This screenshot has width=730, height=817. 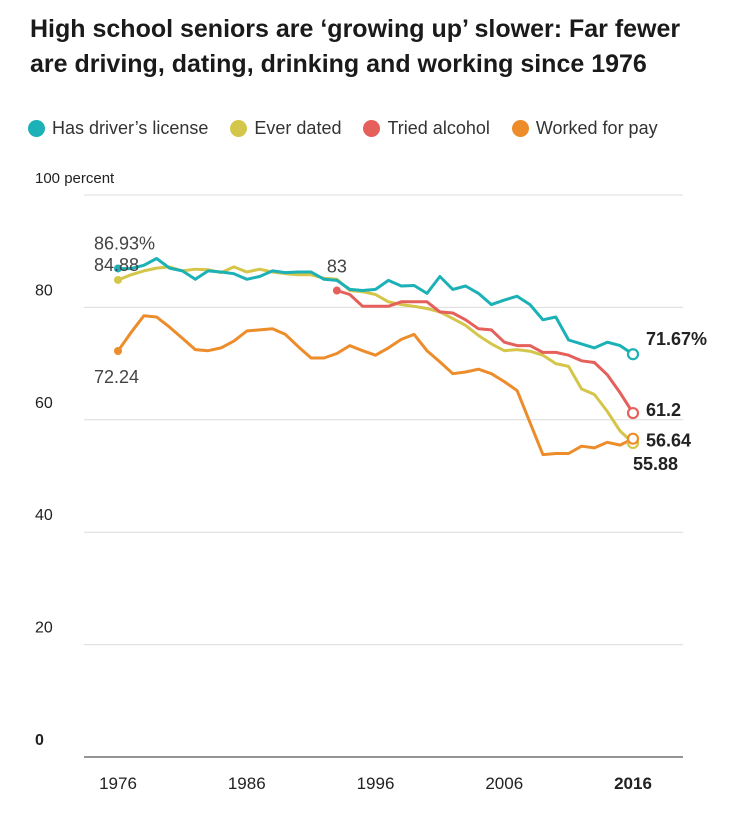 I want to click on y-tick-label-40: 40, so click(x=44, y=515).